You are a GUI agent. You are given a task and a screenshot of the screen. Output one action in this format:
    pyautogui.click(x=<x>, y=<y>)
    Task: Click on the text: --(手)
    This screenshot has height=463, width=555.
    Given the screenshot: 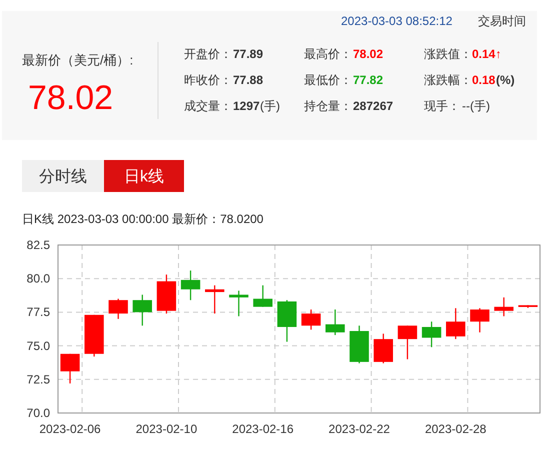 What is the action you would take?
    pyautogui.click(x=476, y=106)
    